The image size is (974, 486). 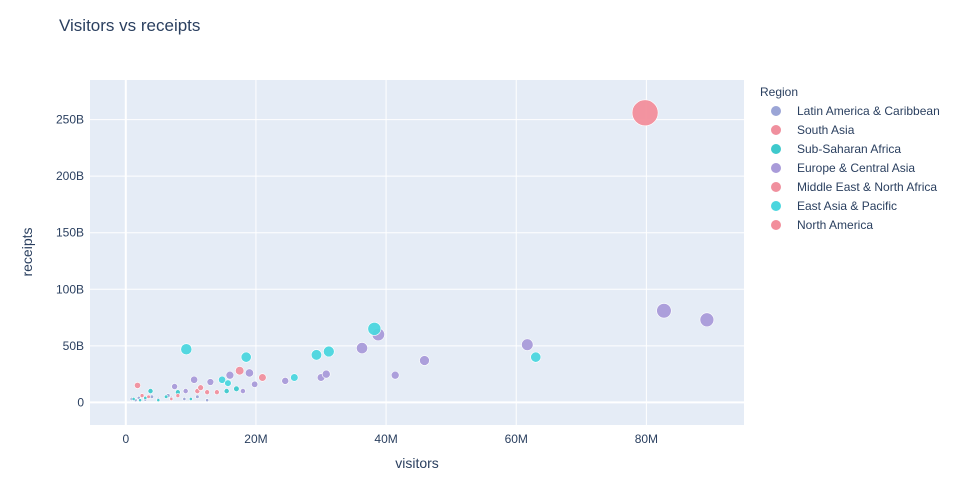 I want to click on legend-label: Europe & Central Asia, so click(x=856, y=168).